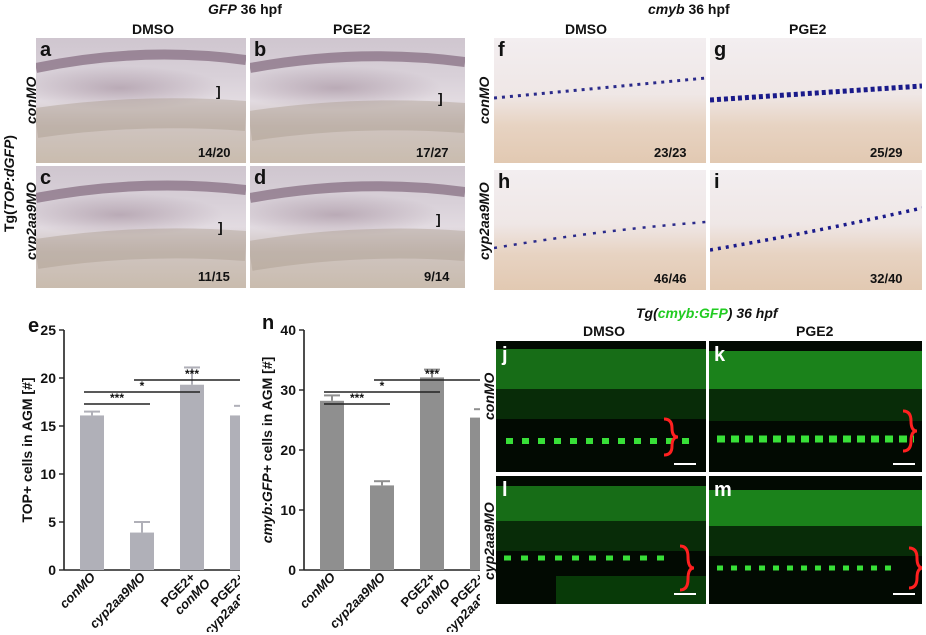 This screenshot has width=926, height=635. I want to click on tg-construct: TOP:dGFP, so click(9, 175).